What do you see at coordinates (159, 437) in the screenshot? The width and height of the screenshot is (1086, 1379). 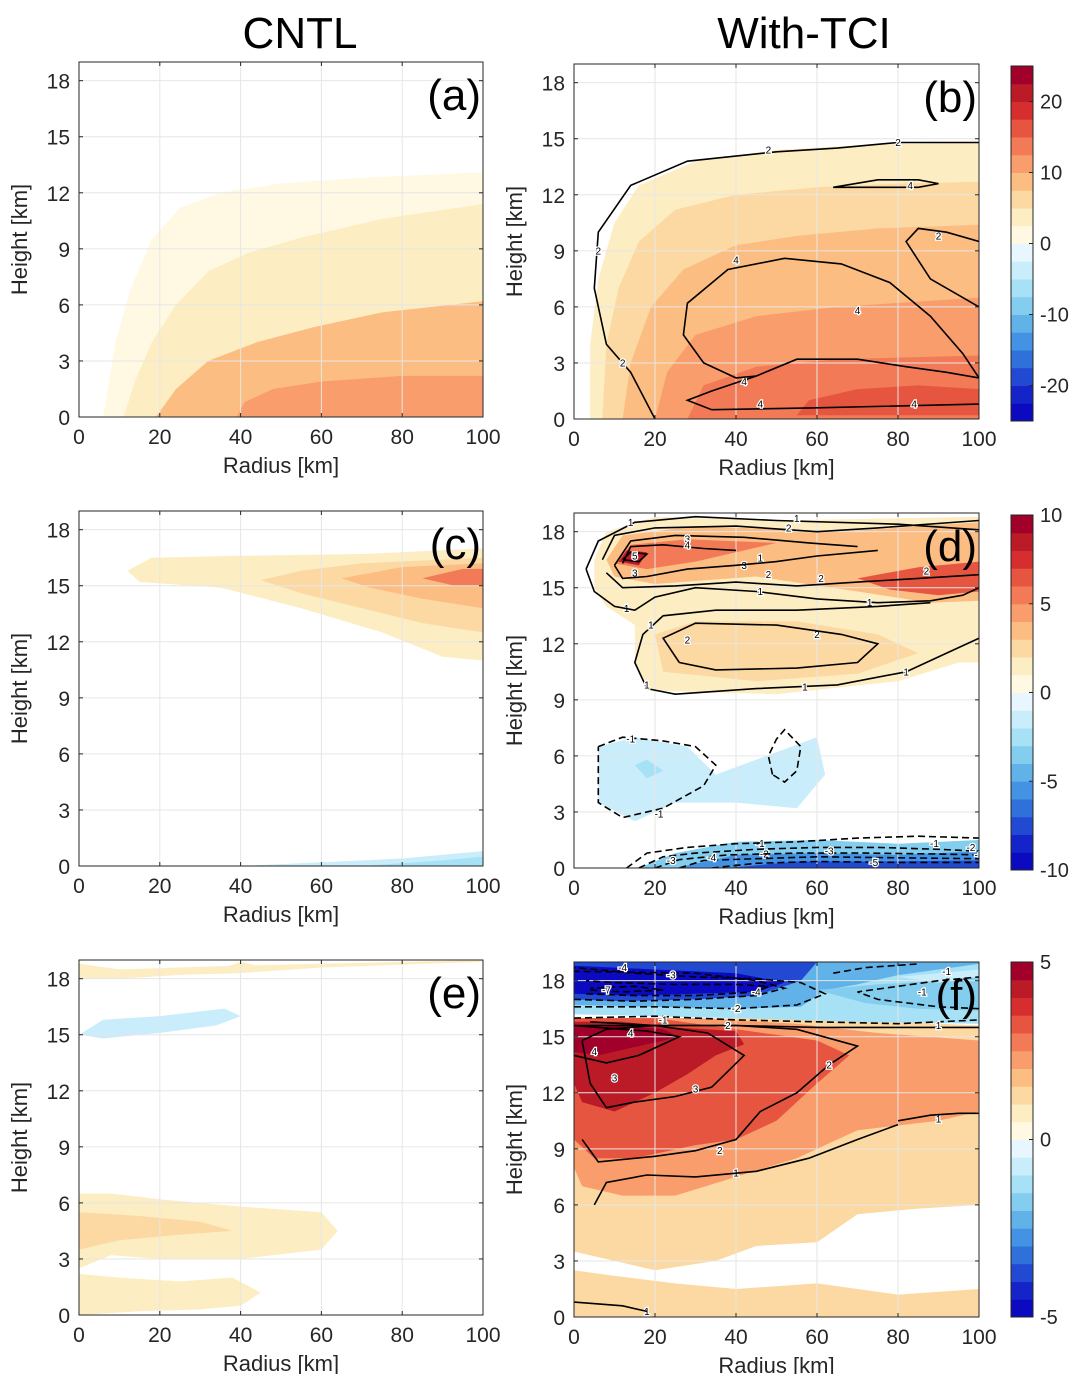 I see `x-tick-label: 20` at bounding box center [159, 437].